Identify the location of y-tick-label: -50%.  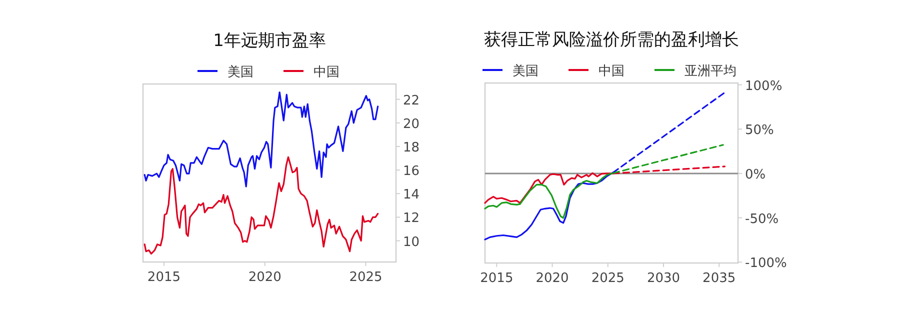
(762, 219).